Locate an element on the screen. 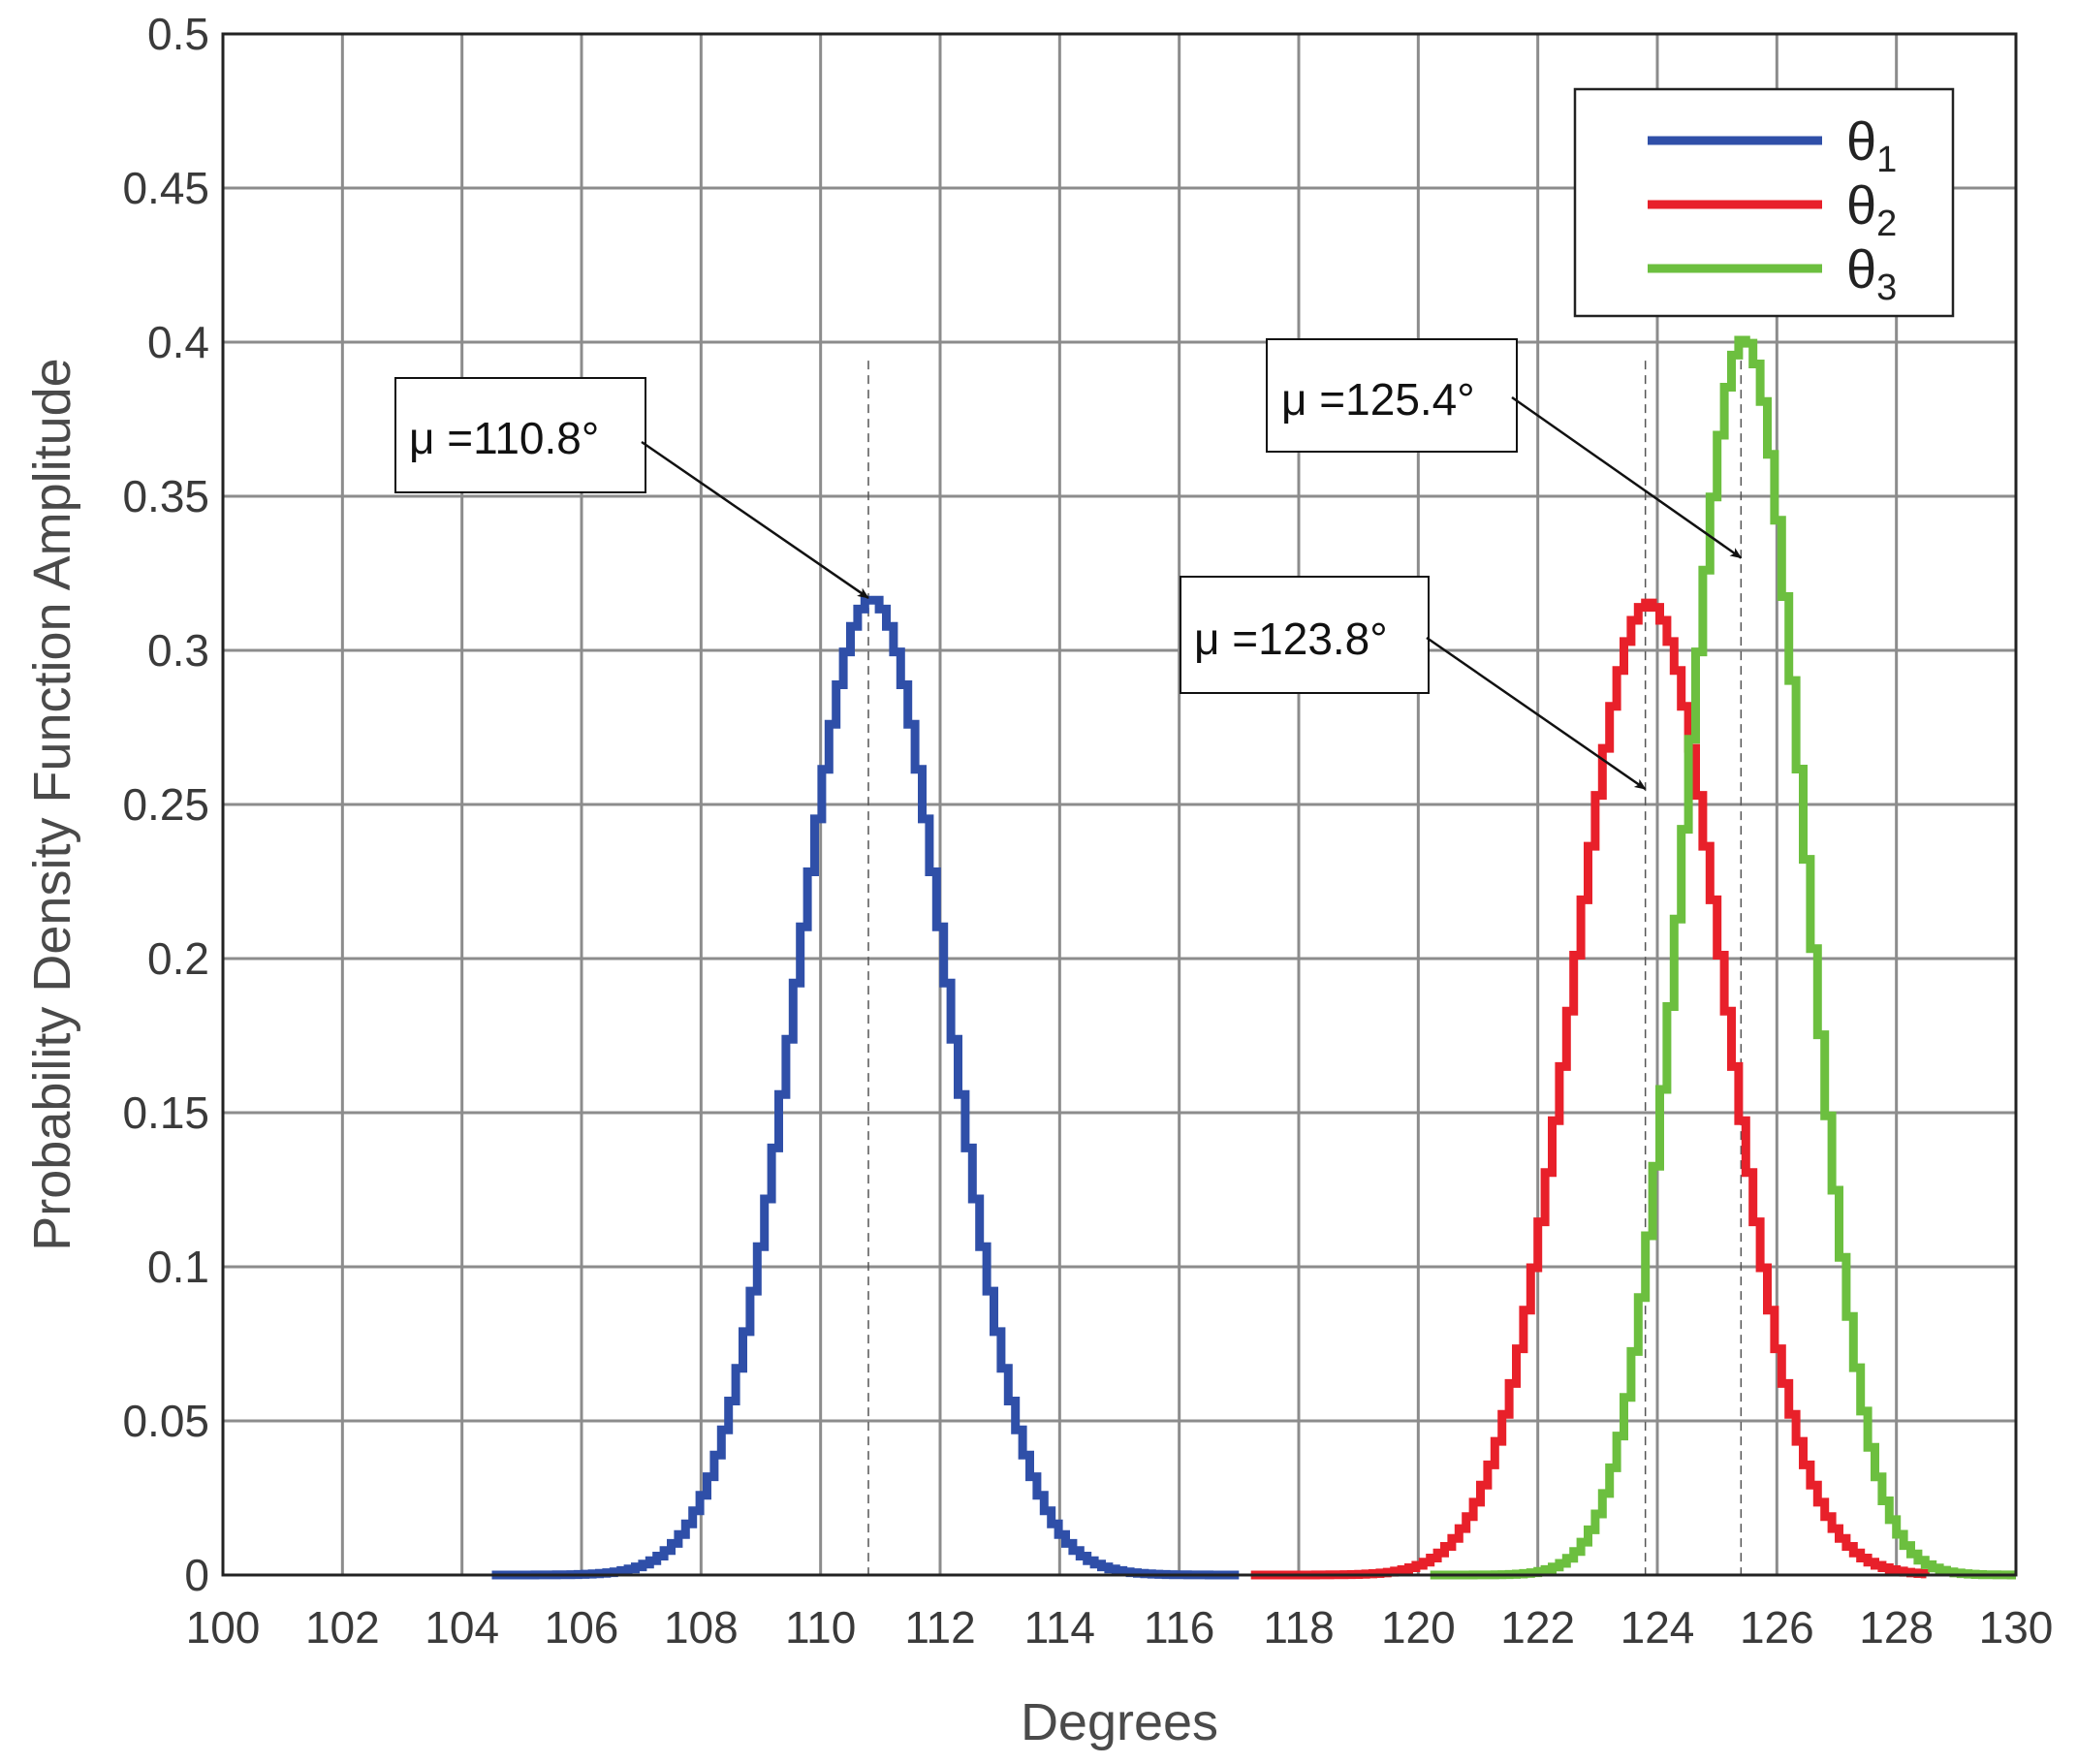 The width and height of the screenshot is (2077, 1764). x-tick-label-0: 100 is located at coordinates (223, 1627).